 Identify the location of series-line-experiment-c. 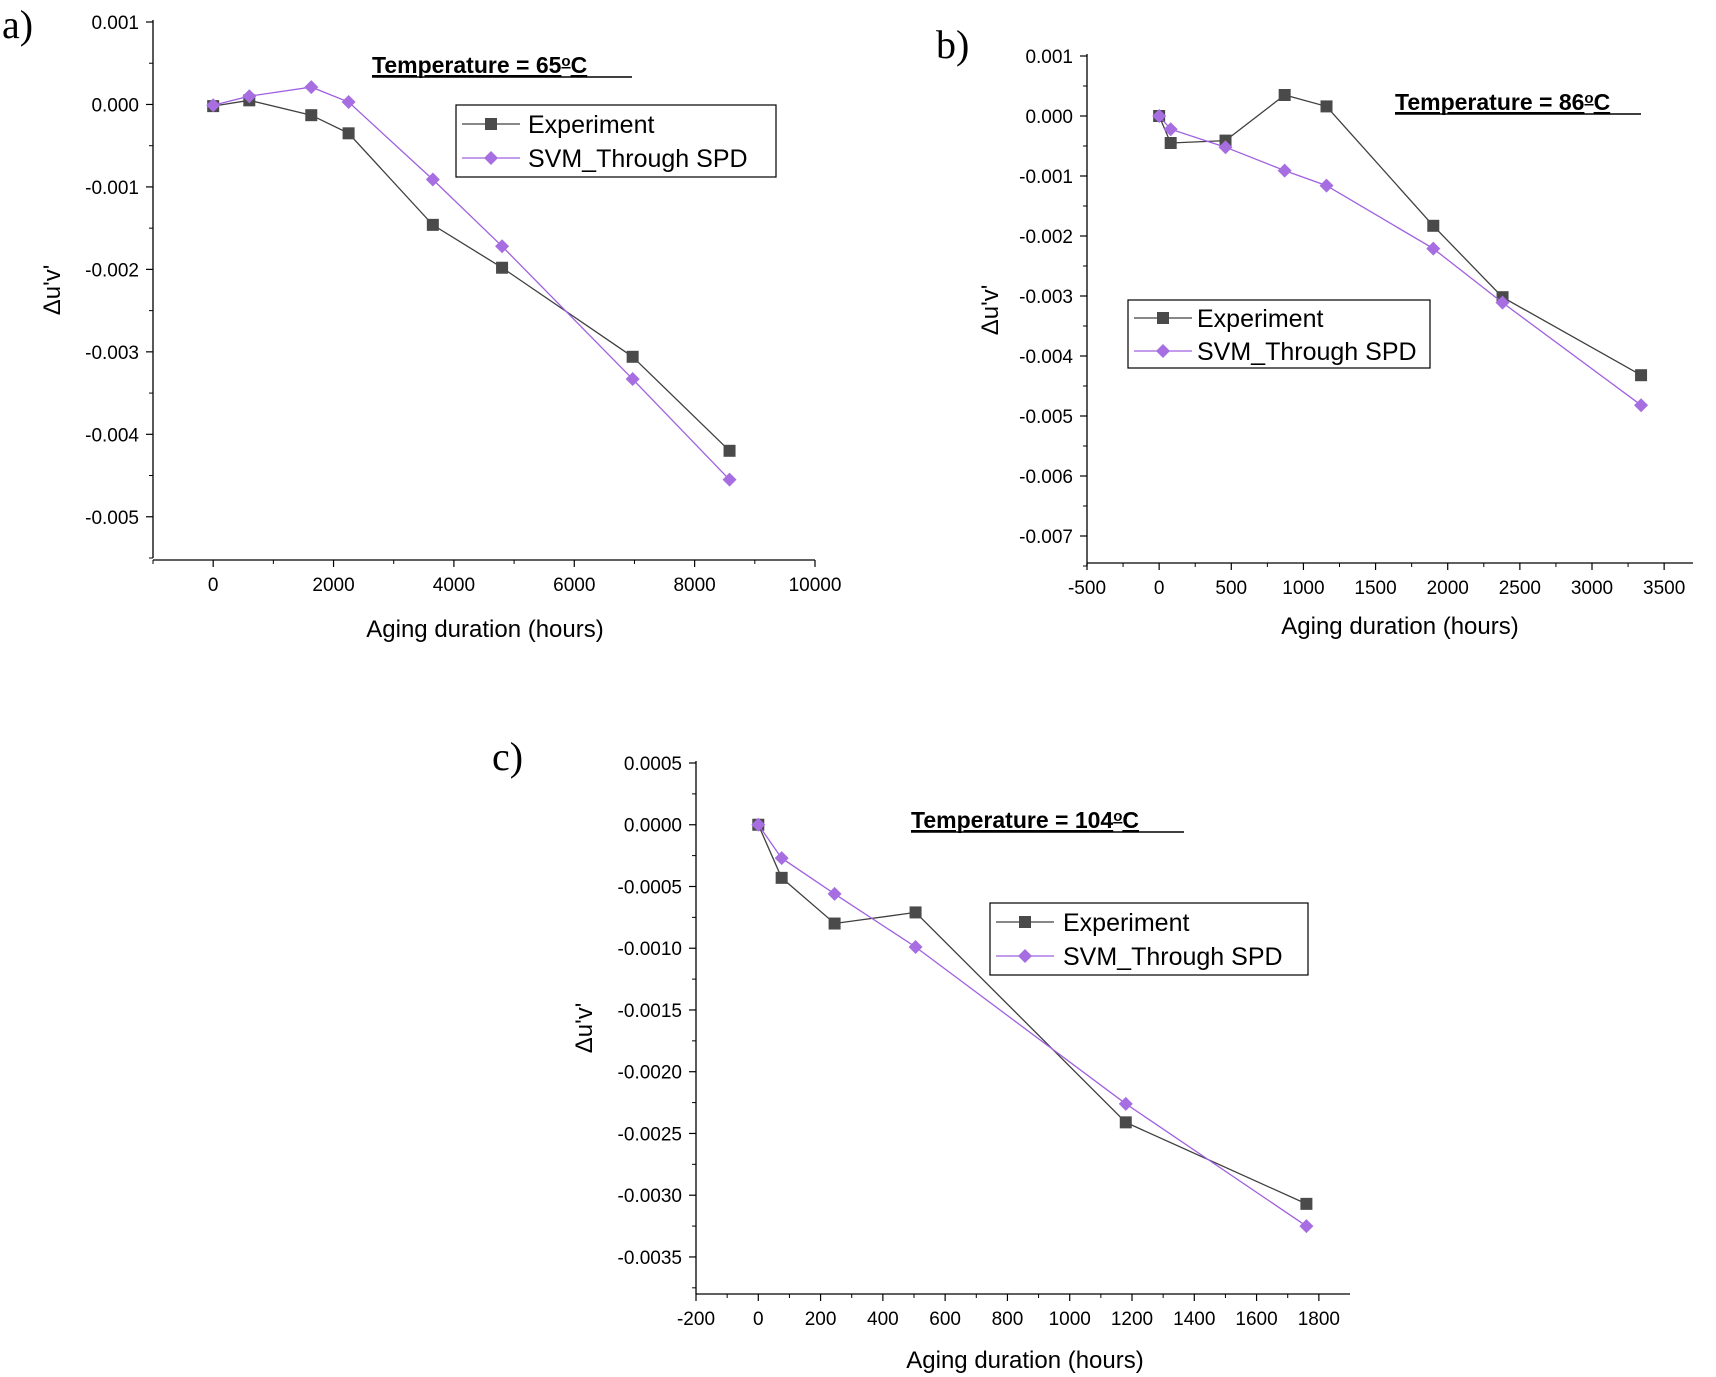
(1032, 1014).